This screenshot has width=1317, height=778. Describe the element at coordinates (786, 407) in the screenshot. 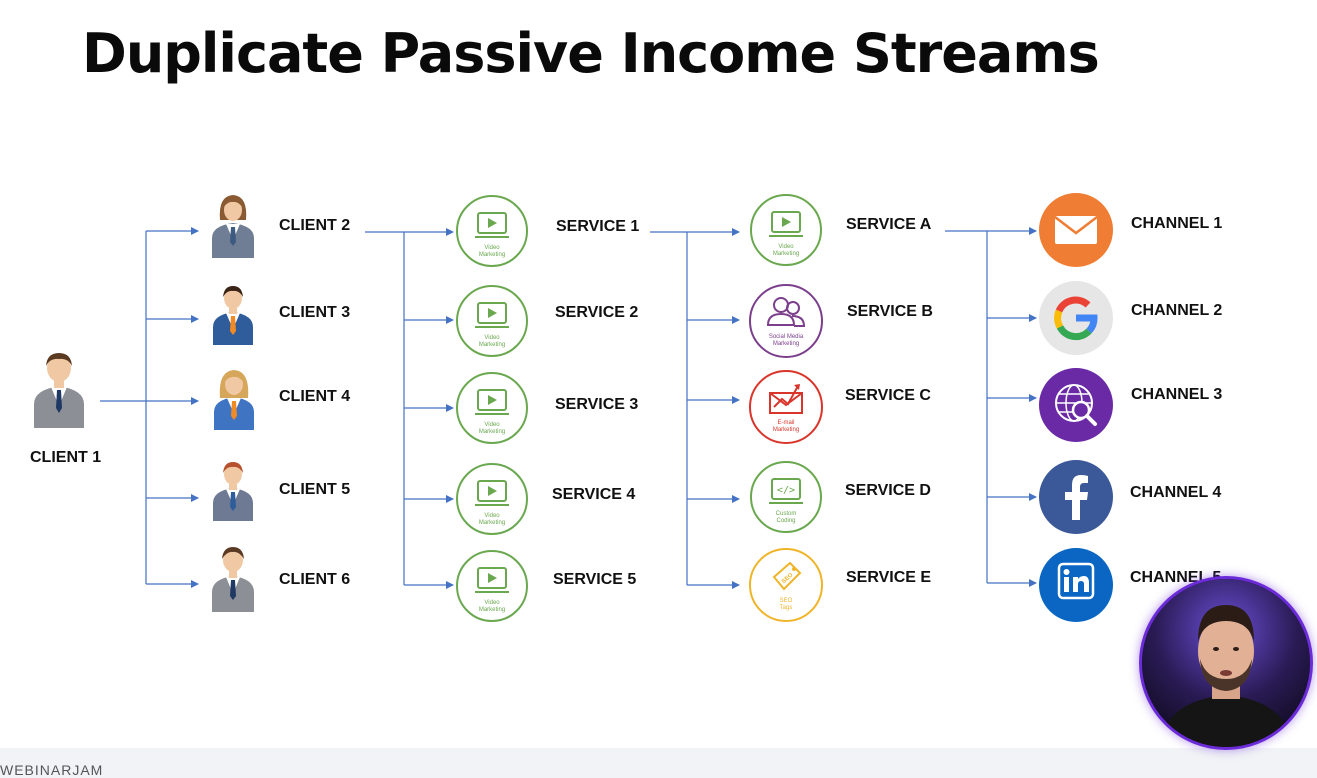

I see `email-marketing-icon: E-mail Marketing` at that location.